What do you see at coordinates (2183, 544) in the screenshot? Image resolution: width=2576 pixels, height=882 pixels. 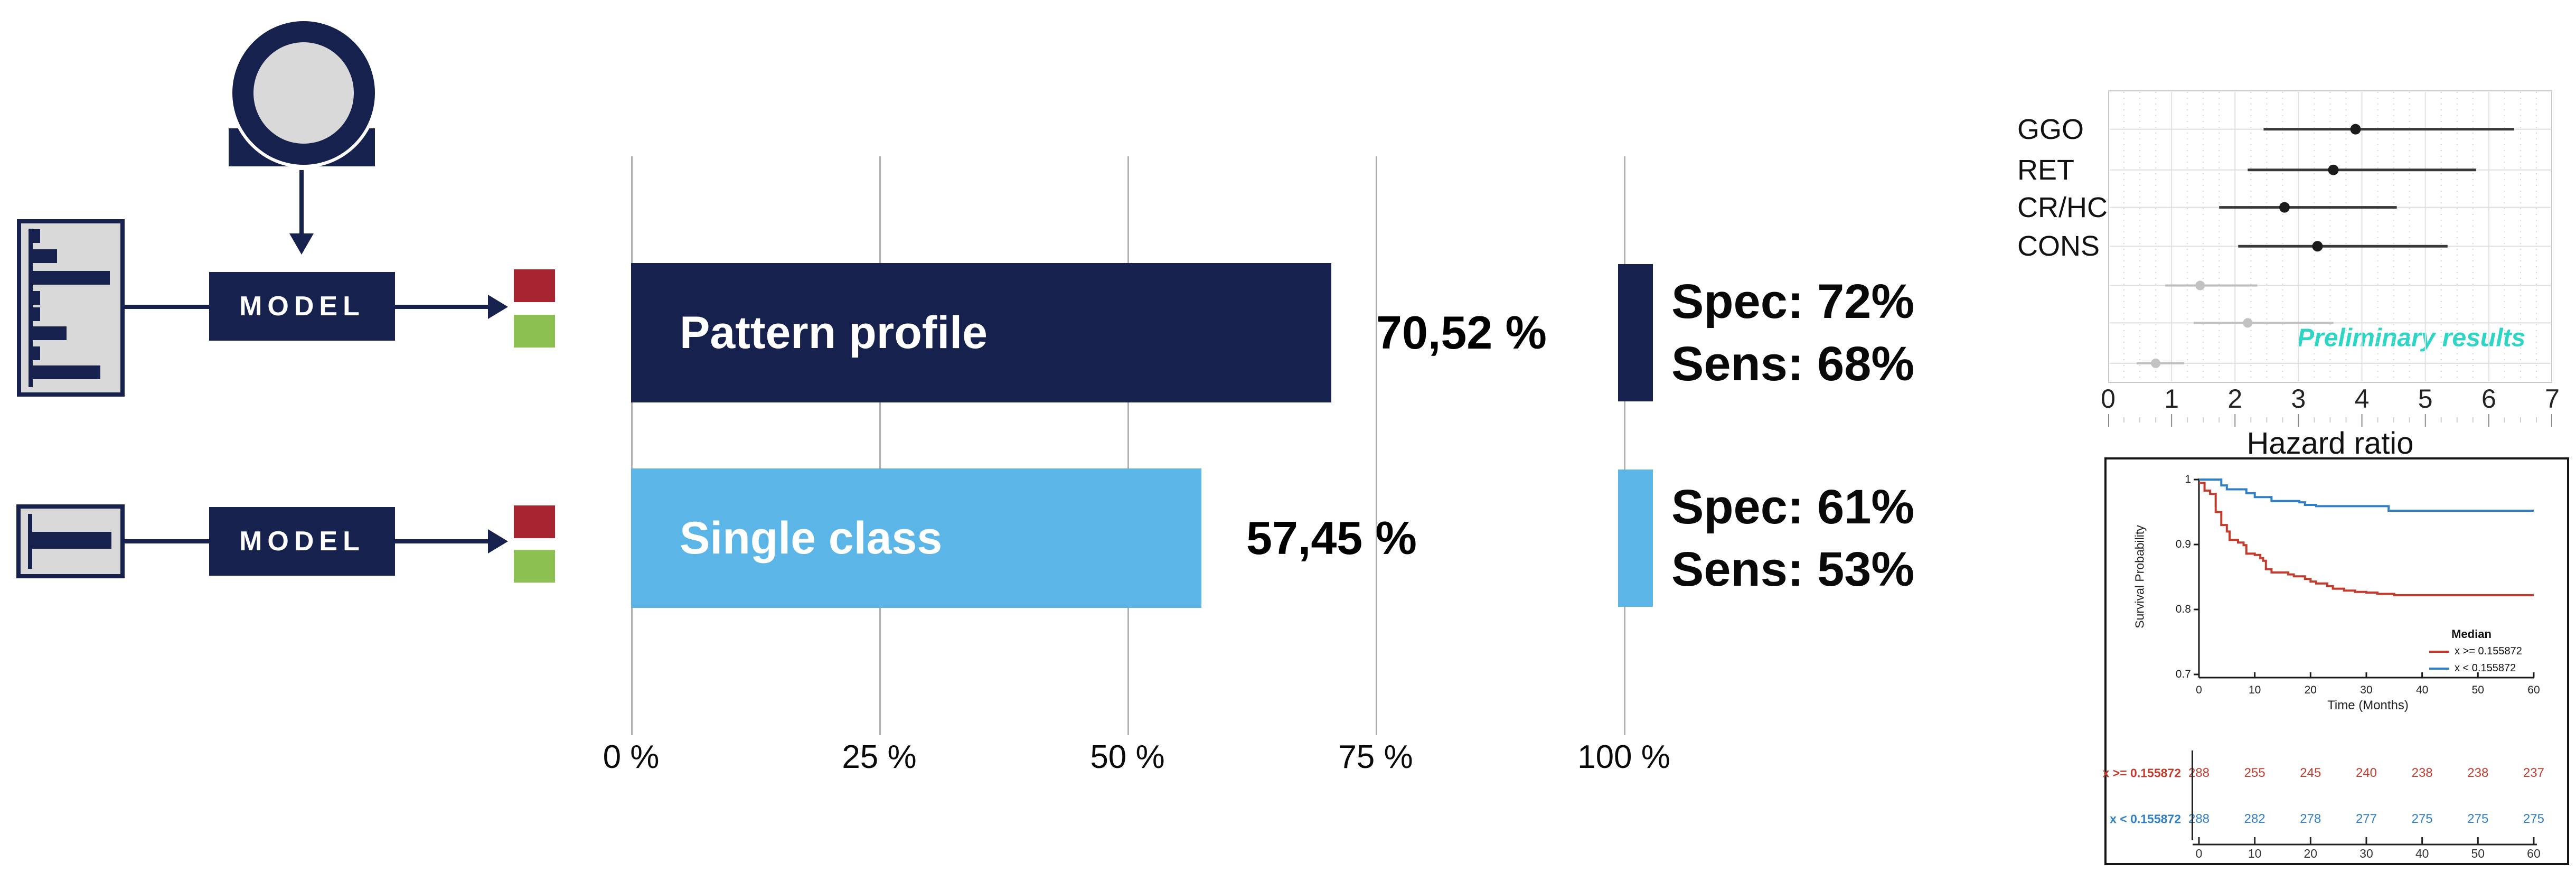 I see `km-y-tick: 0.9` at bounding box center [2183, 544].